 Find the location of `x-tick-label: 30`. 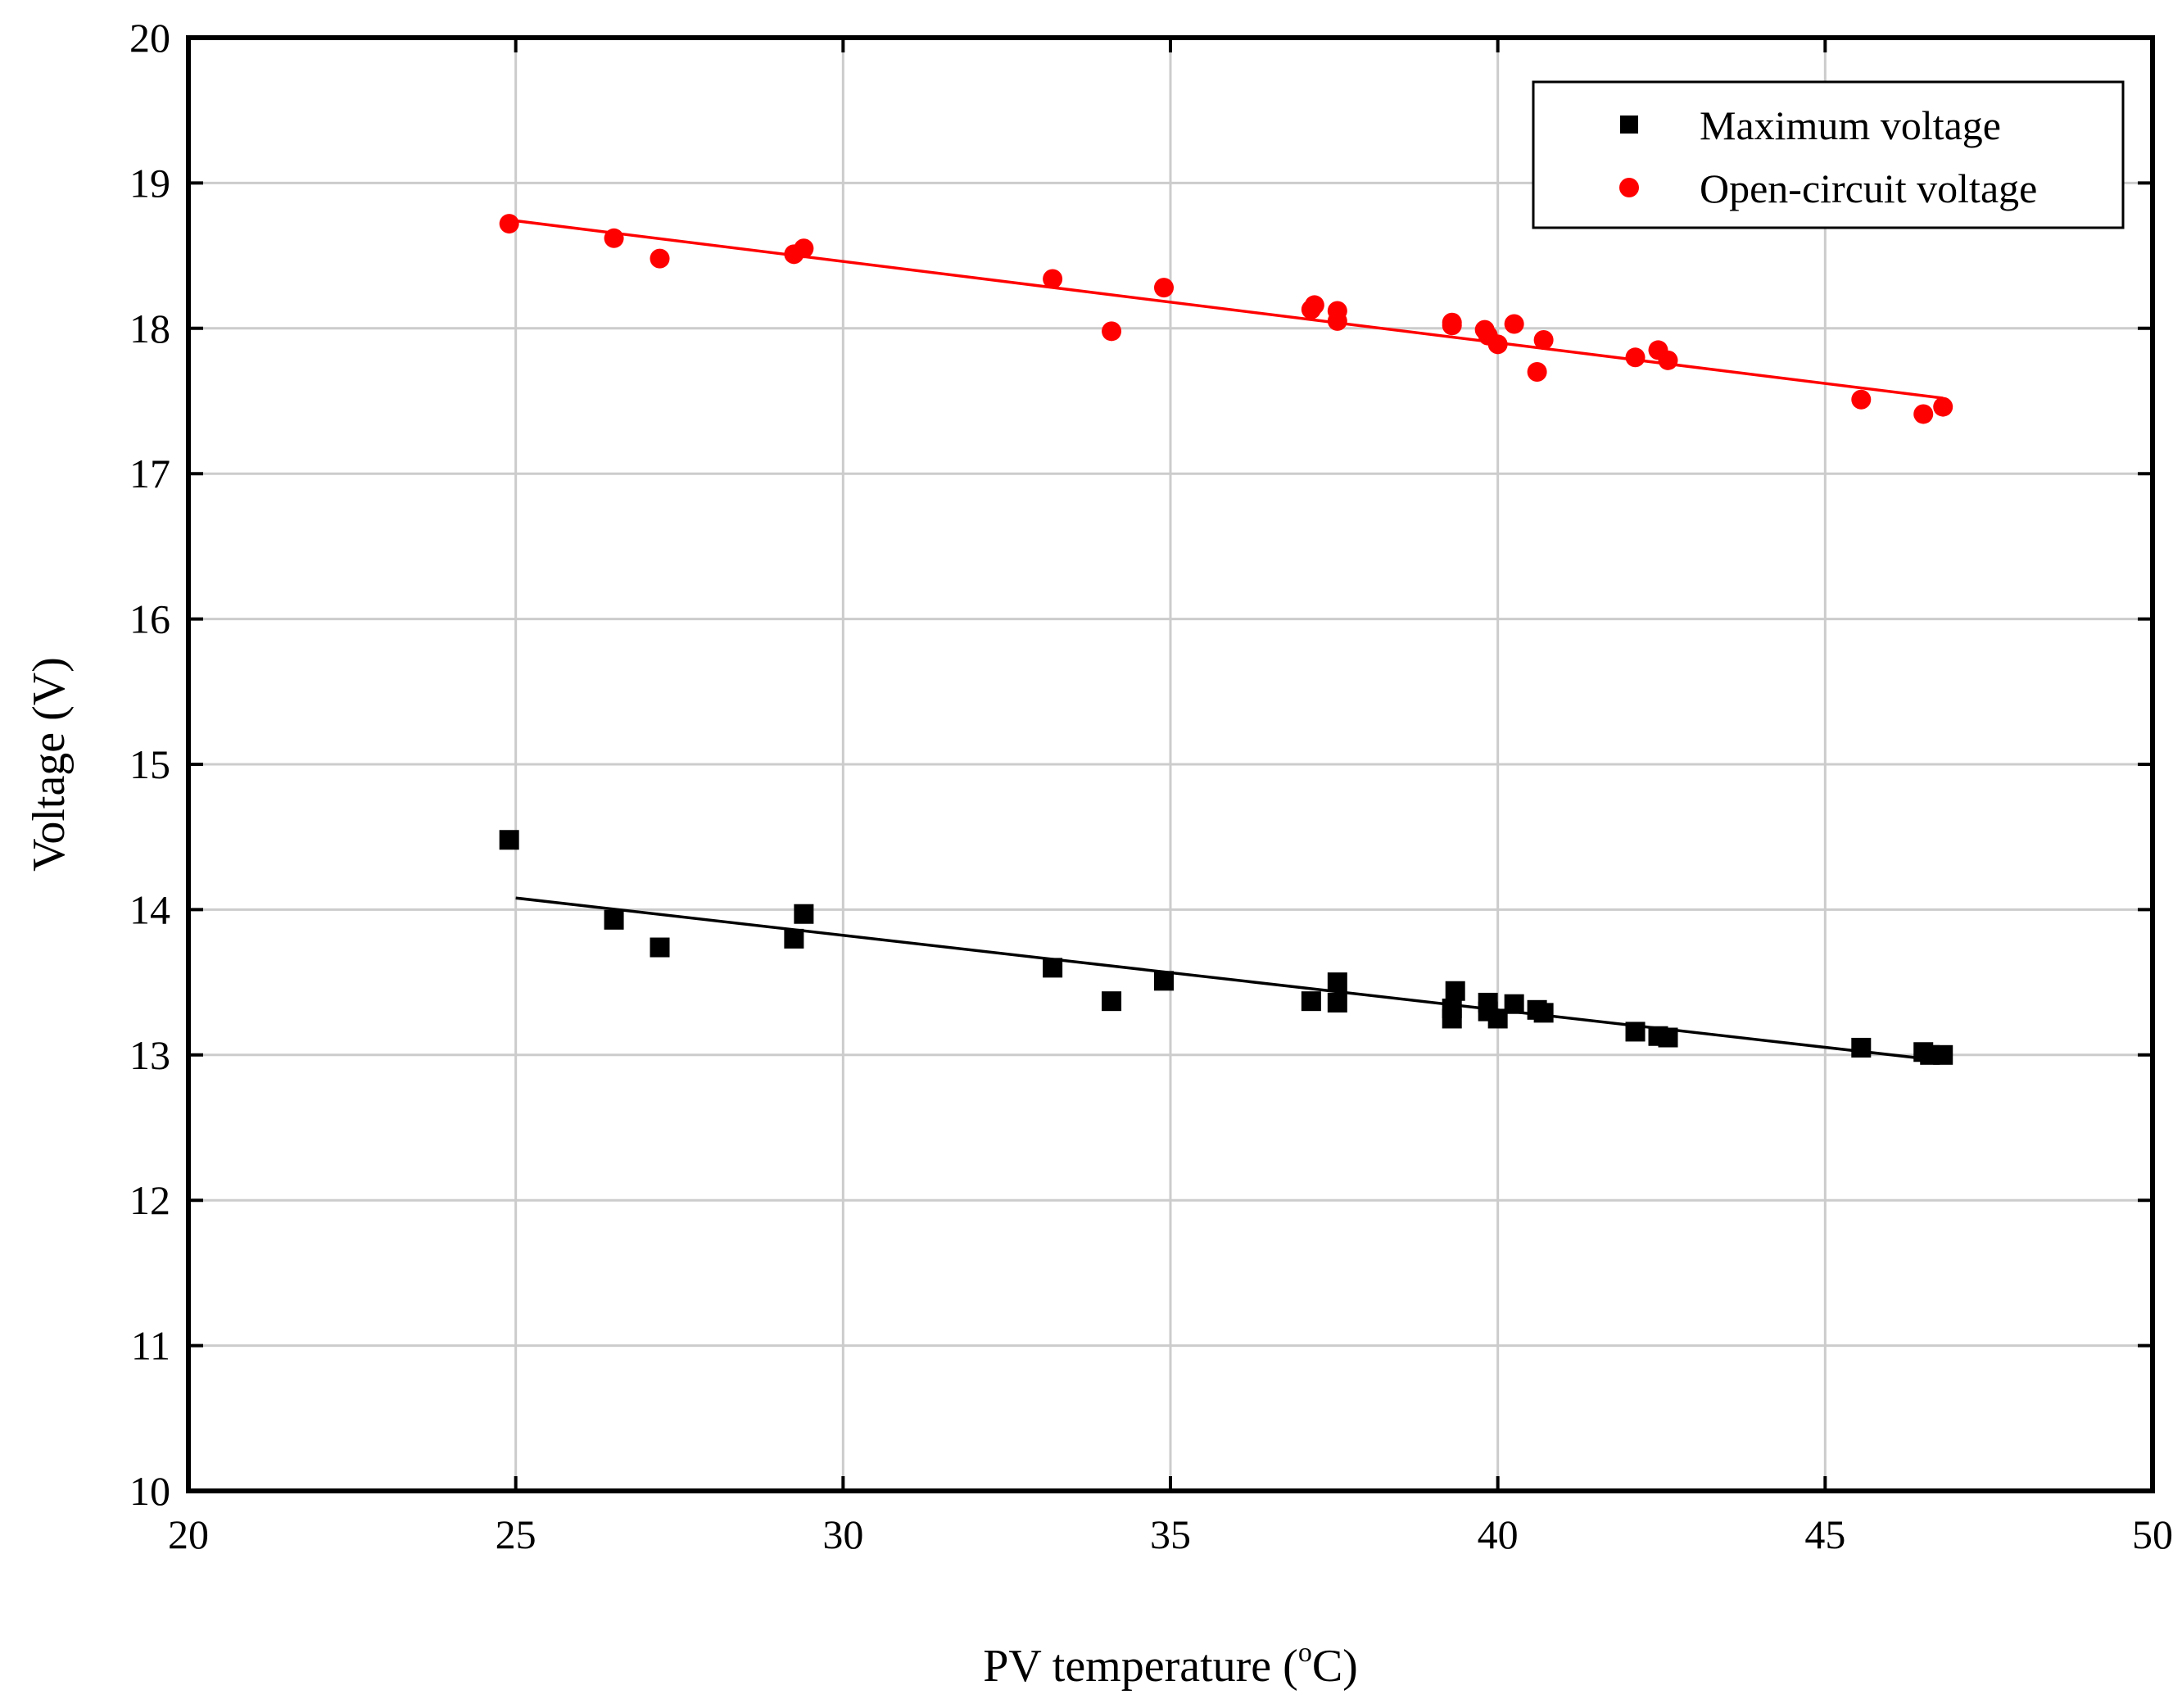

x-tick-label: 30 is located at coordinates (842, 1534).